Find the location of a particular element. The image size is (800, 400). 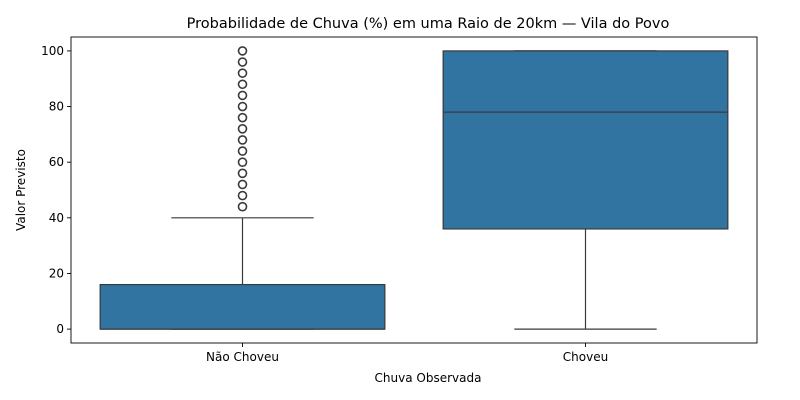

y-tick-label: 20 is located at coordinates (56, 273).